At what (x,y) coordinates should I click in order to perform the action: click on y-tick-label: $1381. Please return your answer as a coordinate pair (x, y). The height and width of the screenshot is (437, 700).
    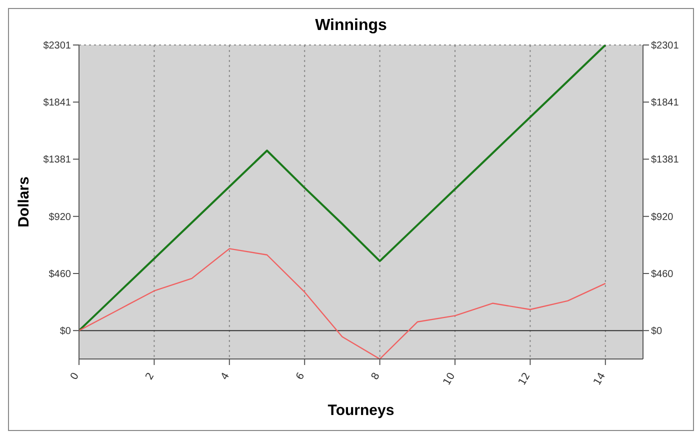
    Looking at the image, I should click on (57, 160).